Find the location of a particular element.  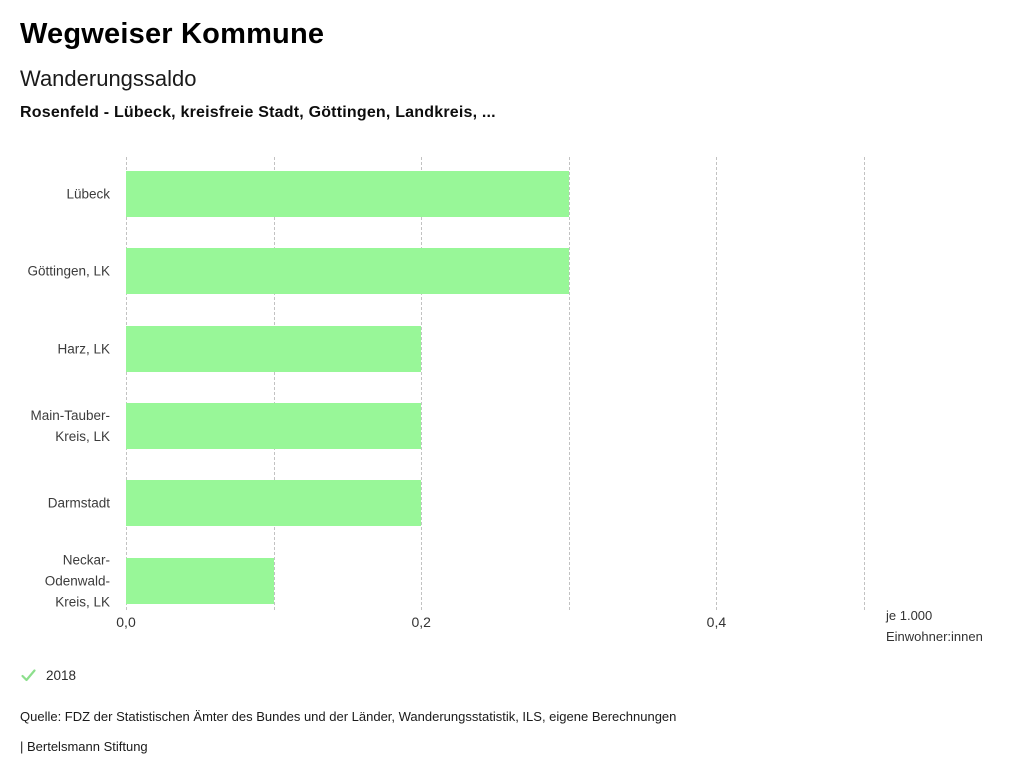

page-title: Wegweiser Kommune is located at coordinates (172, 34).